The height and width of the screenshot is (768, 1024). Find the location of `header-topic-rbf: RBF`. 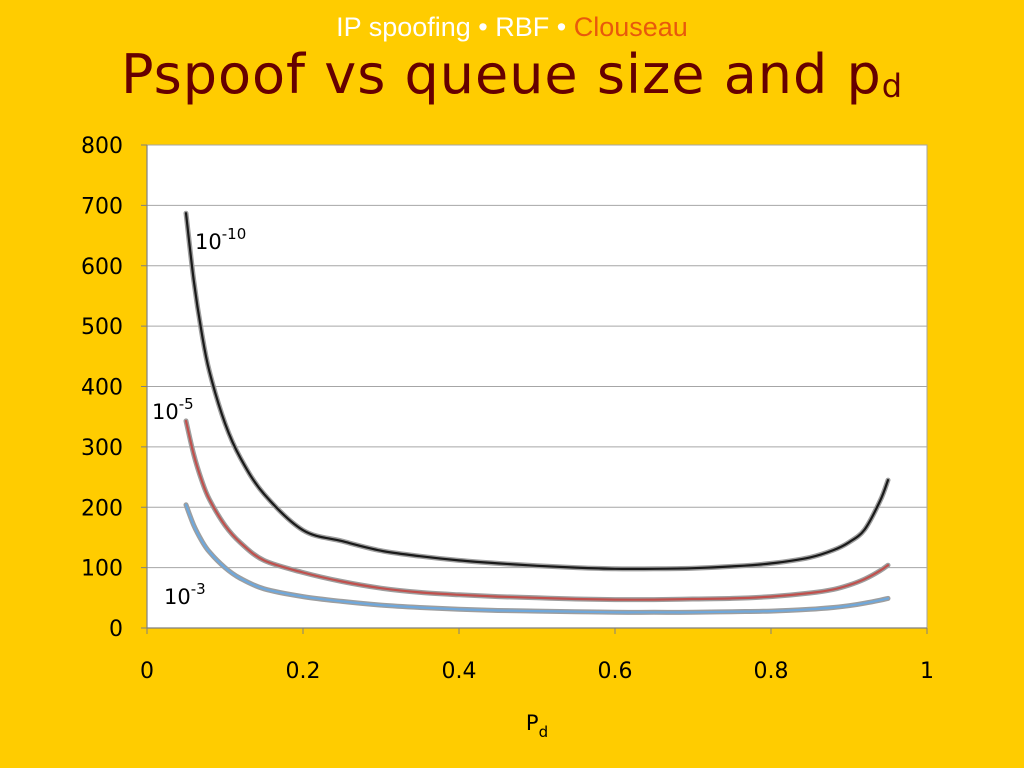

header-topic-rbf: RBF is located at coordinates (522, 27).